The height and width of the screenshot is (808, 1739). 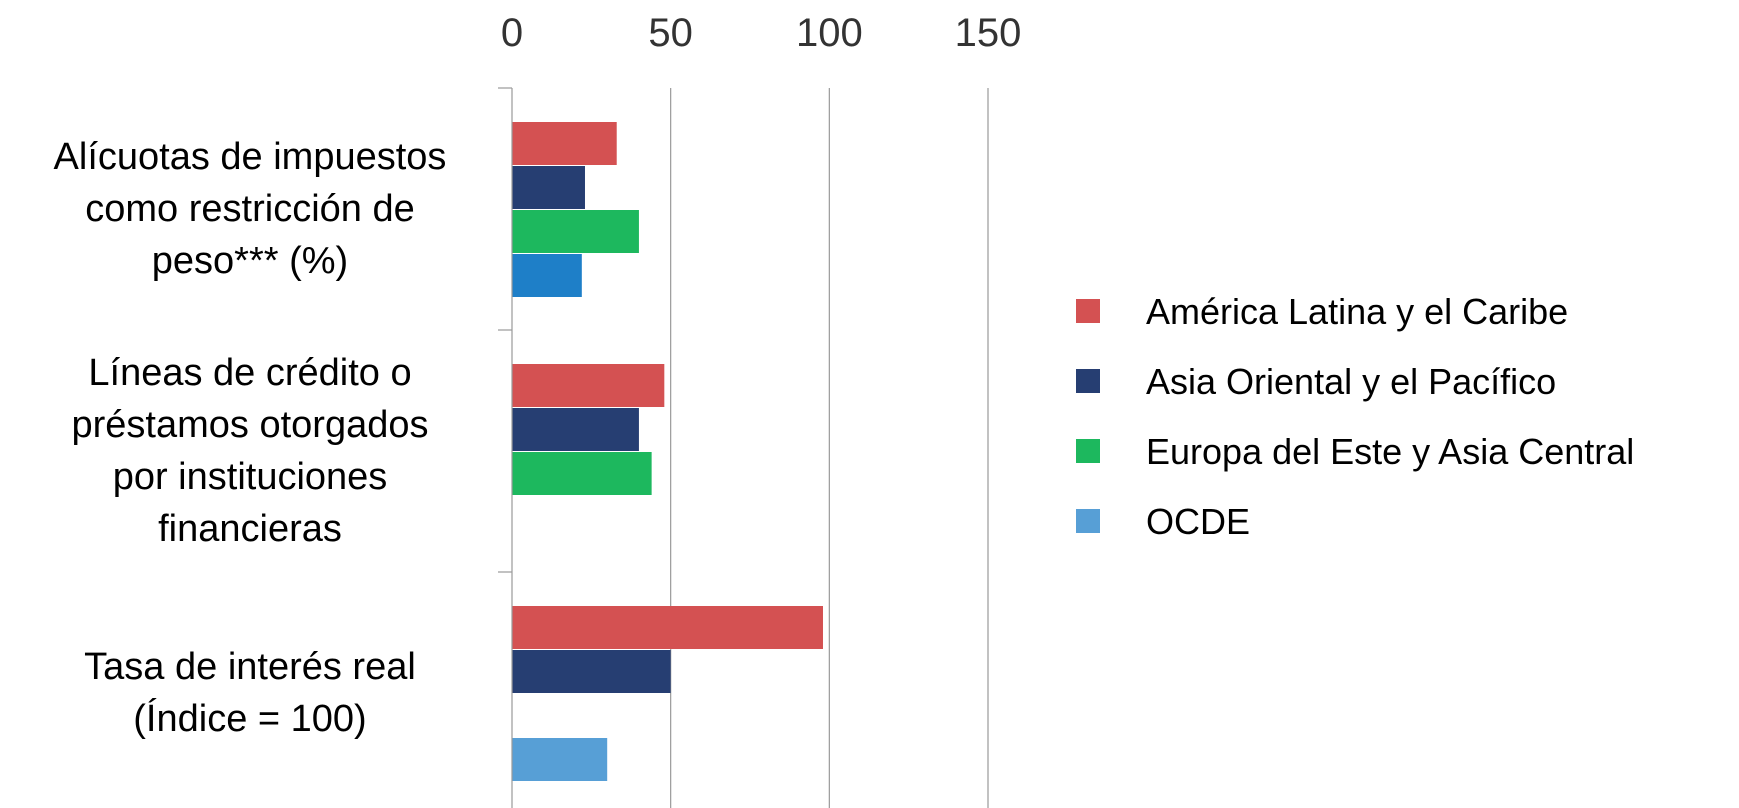 What do you see at coordinates (1357, 311) in the screenshot?
I see `legend-label: América Latina y el Caribe` at bounding box center [1357, 311].